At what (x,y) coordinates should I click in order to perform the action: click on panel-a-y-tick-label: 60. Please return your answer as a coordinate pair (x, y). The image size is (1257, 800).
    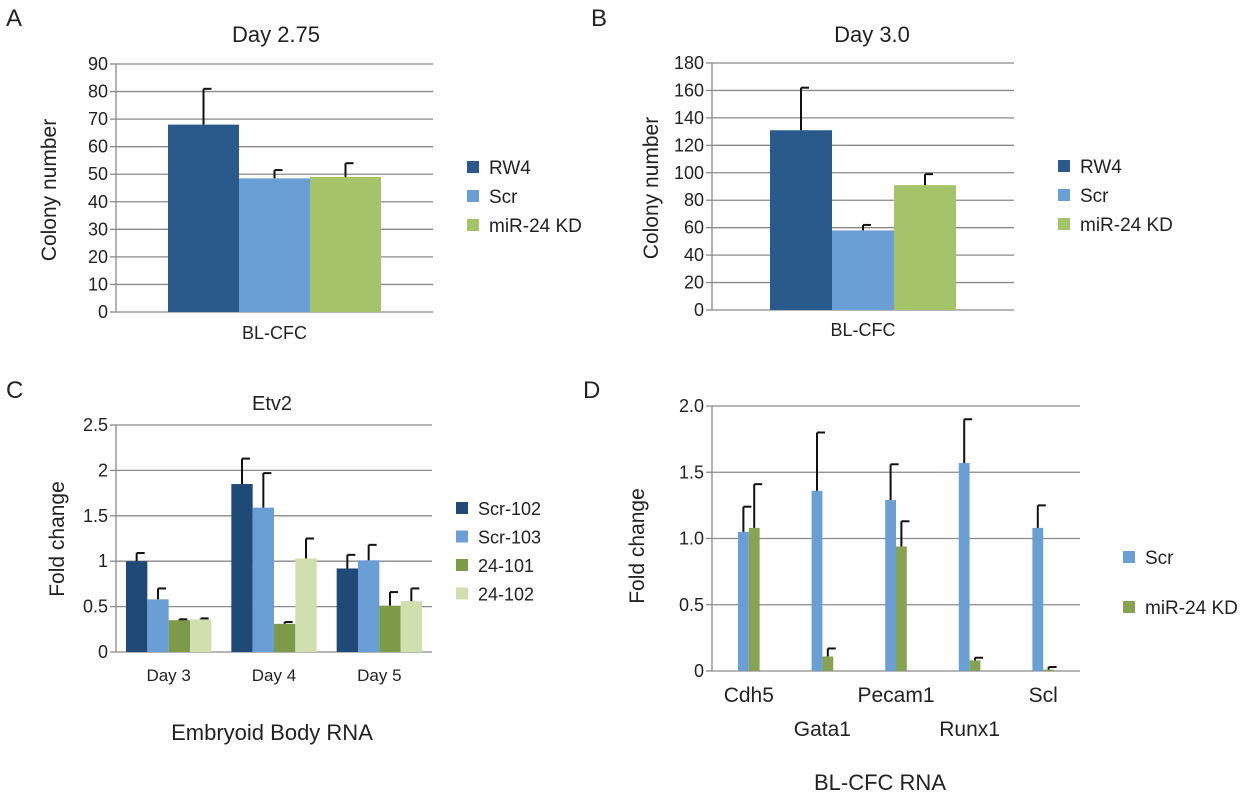
    Looking at the image, I should click on (98, 147).